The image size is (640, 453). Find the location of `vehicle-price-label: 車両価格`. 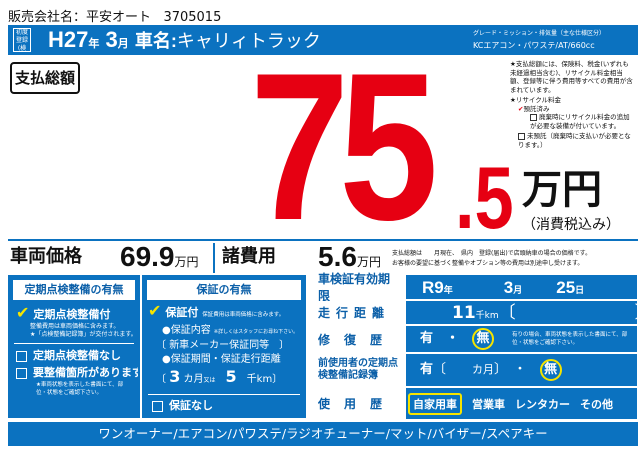

vehicle-price-label: 車両価格 is located at coordinates (46, 256).